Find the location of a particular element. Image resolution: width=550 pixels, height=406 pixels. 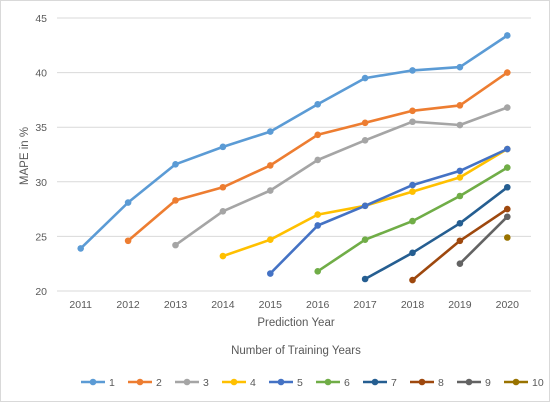

legend-item: 6 is located at coordinates (333, 383).